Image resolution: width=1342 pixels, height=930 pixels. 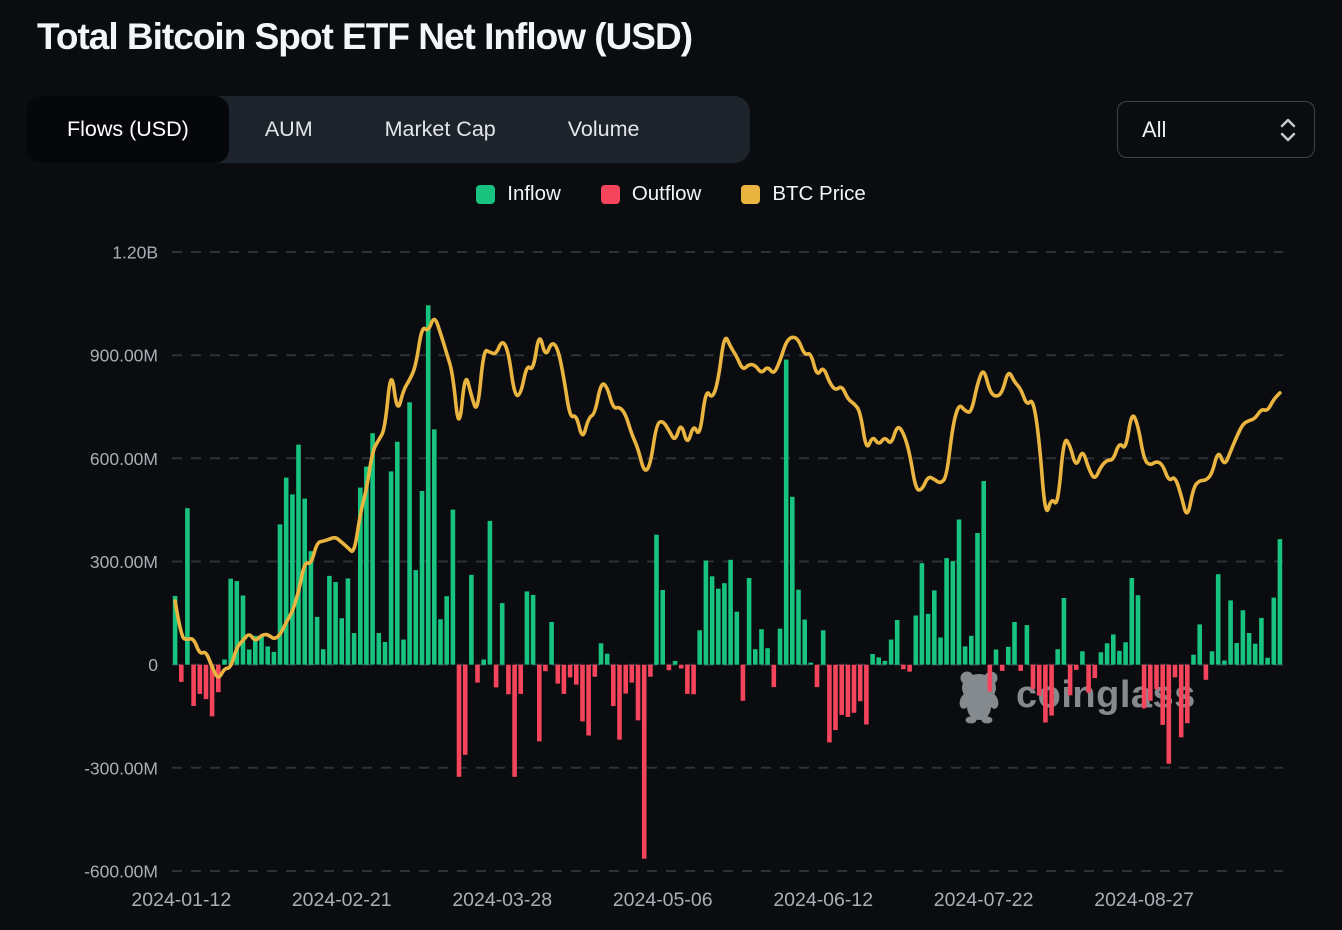 I want to click on y-axis-tick-label: 300.00M, so click(x=124, y=562).